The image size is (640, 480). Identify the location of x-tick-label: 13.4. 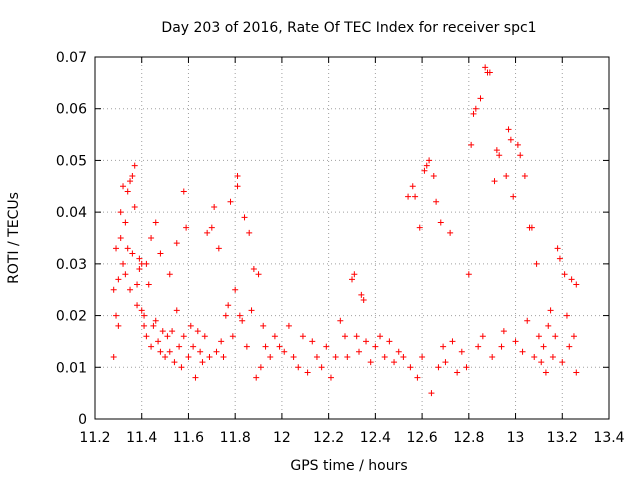
(608, 438).